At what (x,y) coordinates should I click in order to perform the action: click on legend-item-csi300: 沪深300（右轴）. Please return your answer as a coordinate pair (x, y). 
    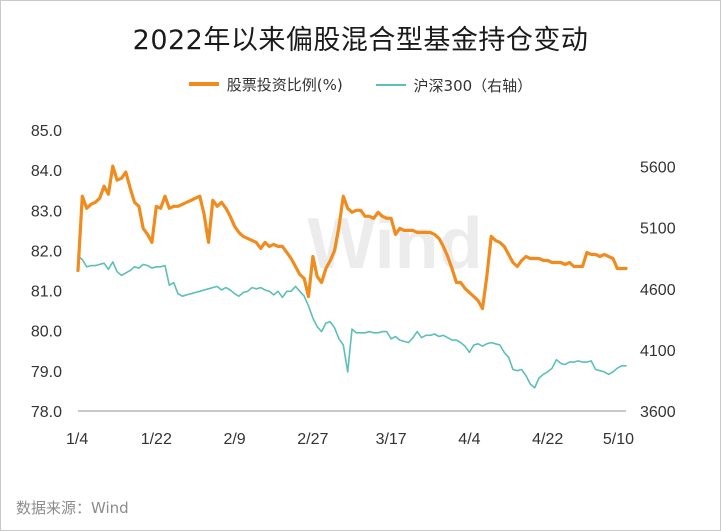
    Looking at the image, I should click on (454, 85).